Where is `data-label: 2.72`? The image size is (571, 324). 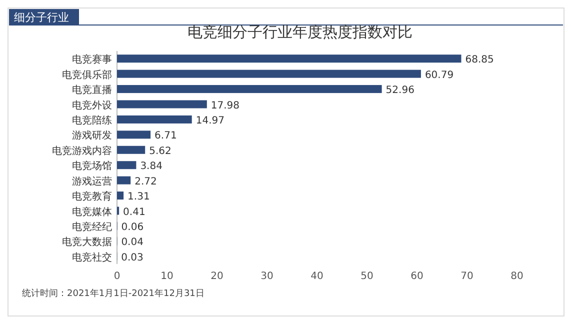
data-label: 2.72 is located at coordinates (145, 182).